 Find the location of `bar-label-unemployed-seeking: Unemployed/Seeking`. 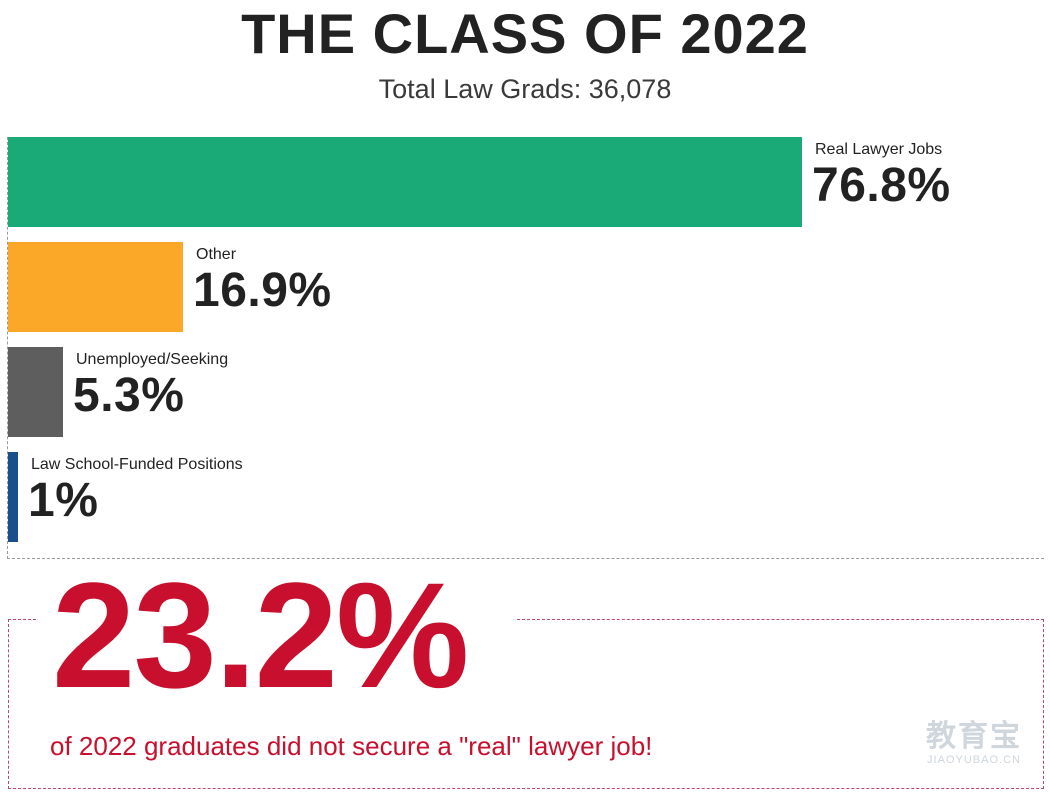

bar-label-unemployed-seeking: Unemployed/Seeking is located at coordinates (152, 359).